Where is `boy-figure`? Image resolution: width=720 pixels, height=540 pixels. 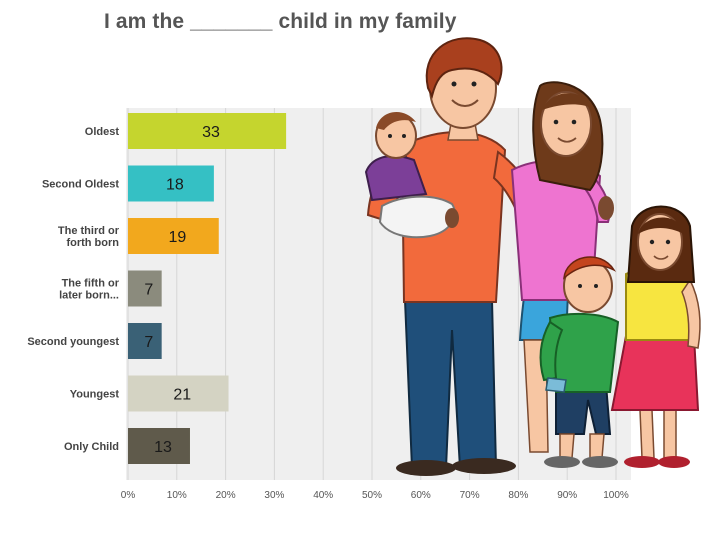 boy-figure is located at coordinates (579, 362).